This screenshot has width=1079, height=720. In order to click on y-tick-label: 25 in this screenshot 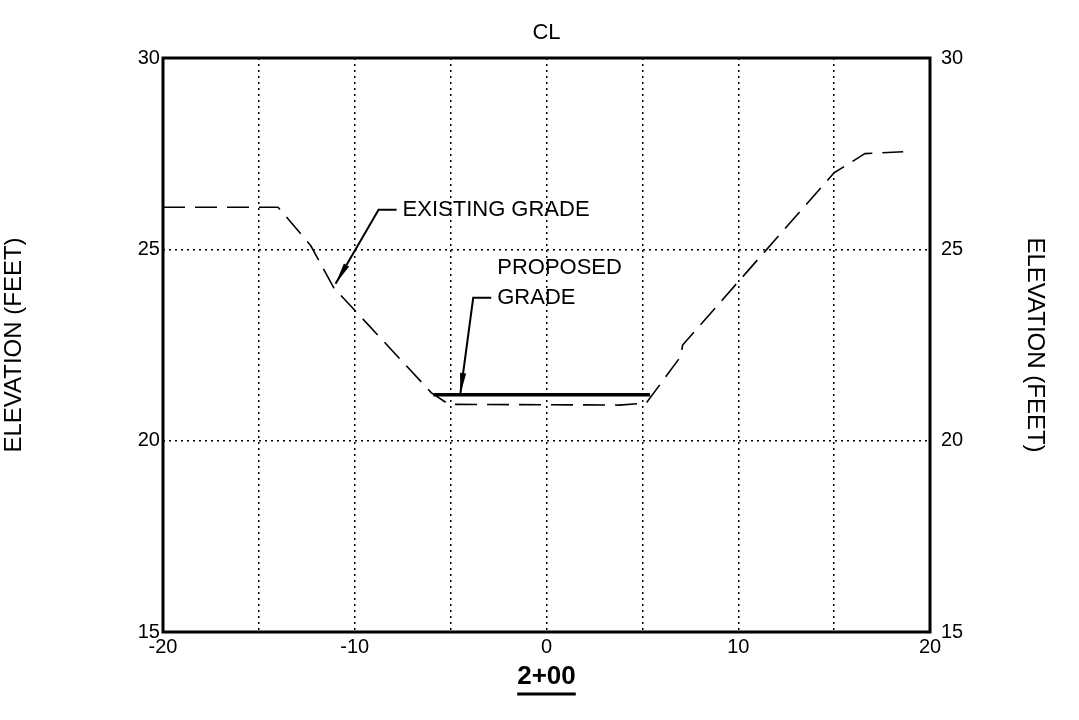, I will do `click(148, 247)`.